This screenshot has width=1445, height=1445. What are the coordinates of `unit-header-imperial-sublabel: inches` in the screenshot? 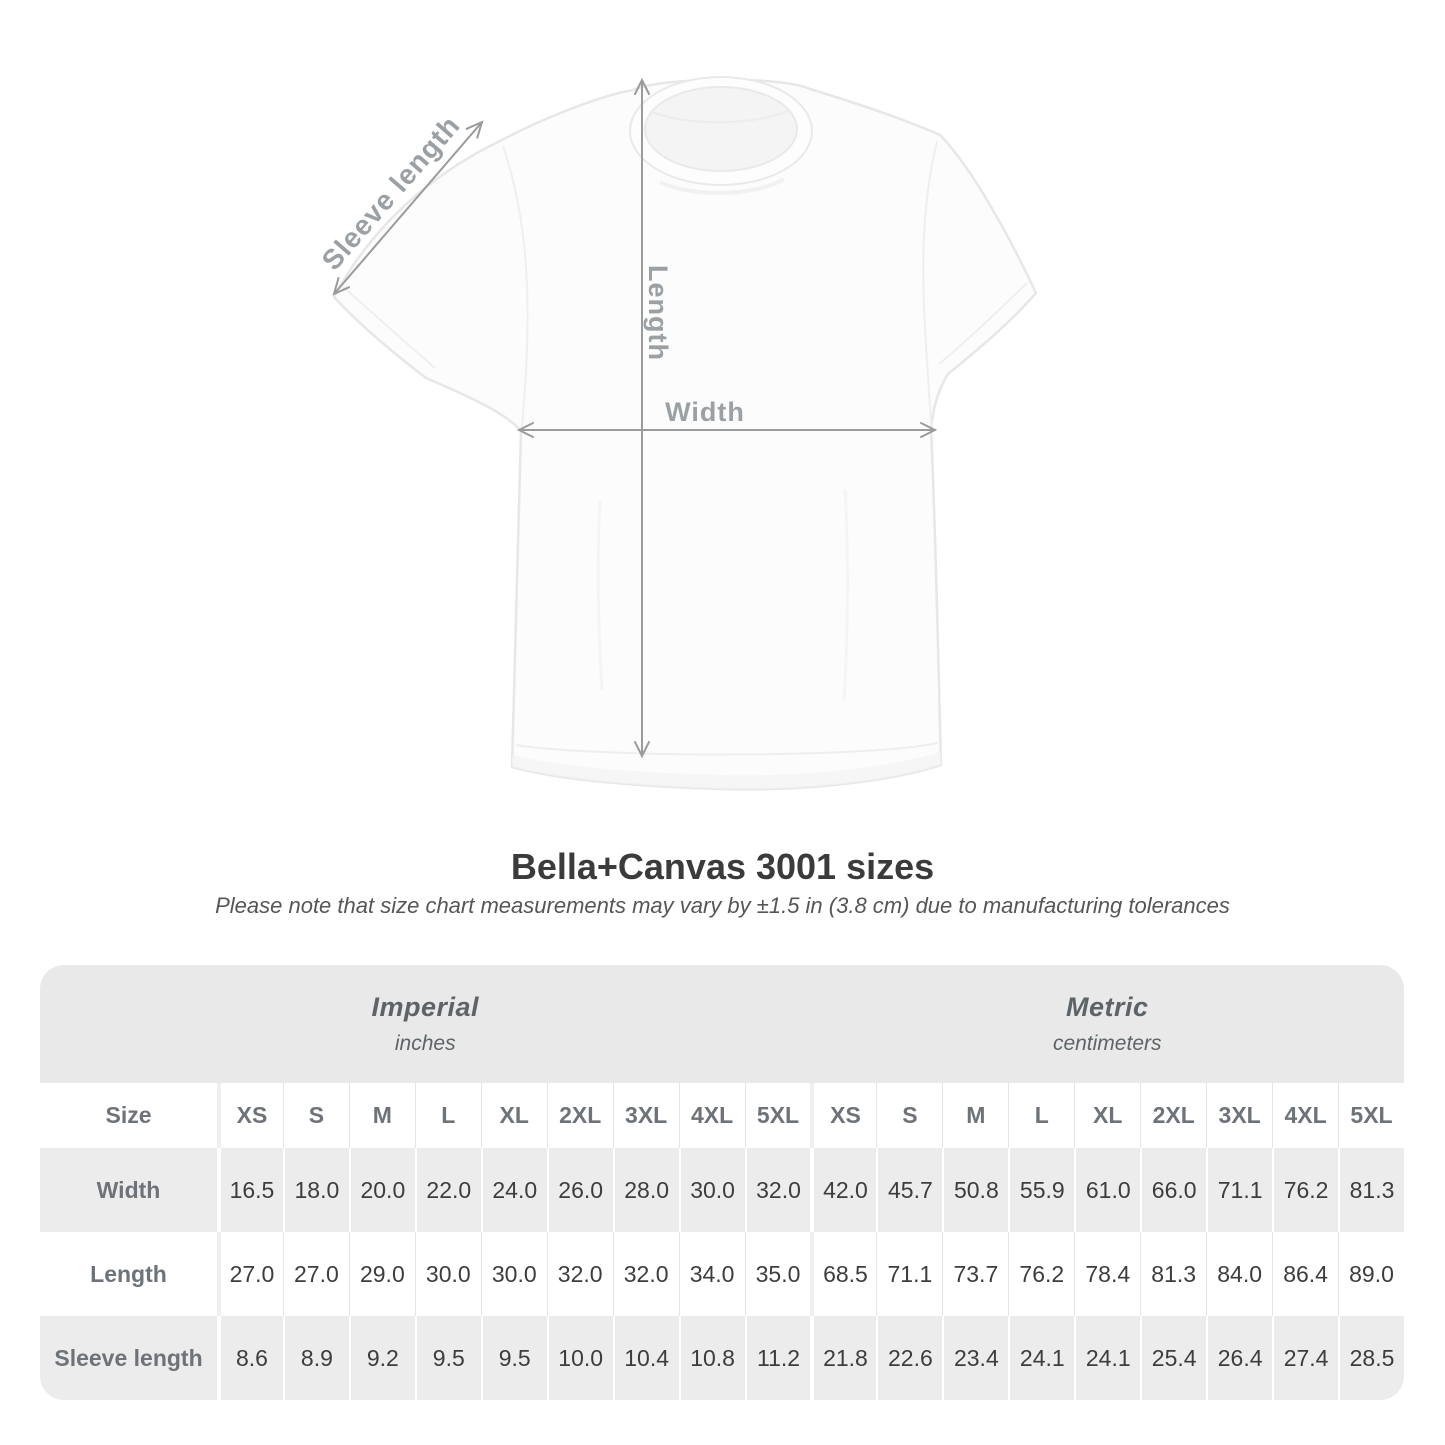 It's located at (425, 1043).